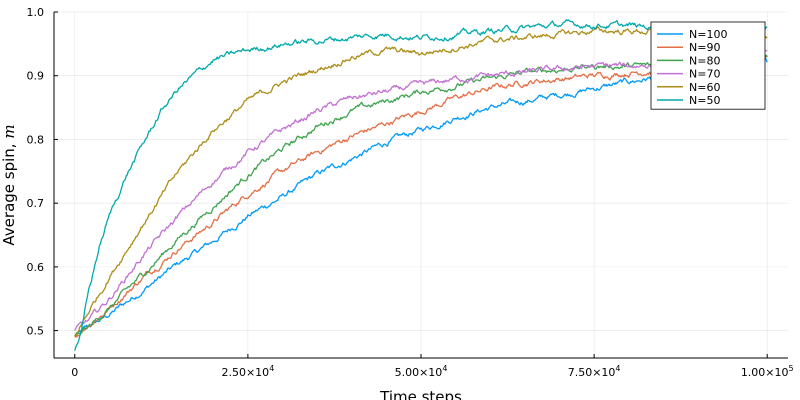  I want to click on y-tick-label-1: 0.6, so click(36, 267).